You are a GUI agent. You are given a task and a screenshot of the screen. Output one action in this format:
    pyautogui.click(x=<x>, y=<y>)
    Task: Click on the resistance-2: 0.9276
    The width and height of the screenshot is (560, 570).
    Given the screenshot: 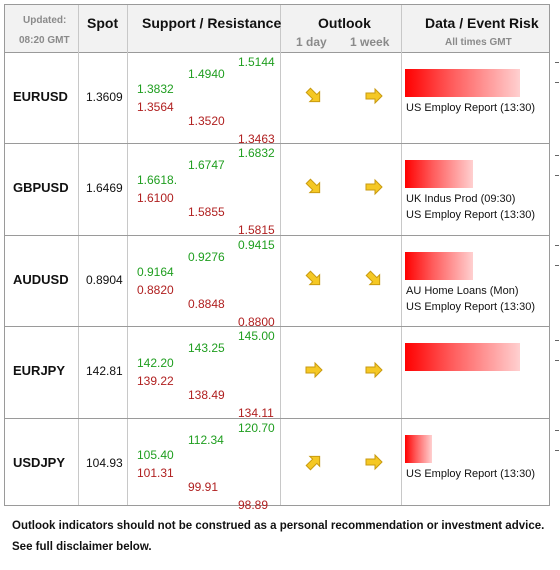 What is the action you would take?
    pyautogui.click(x=206, y=256)
    